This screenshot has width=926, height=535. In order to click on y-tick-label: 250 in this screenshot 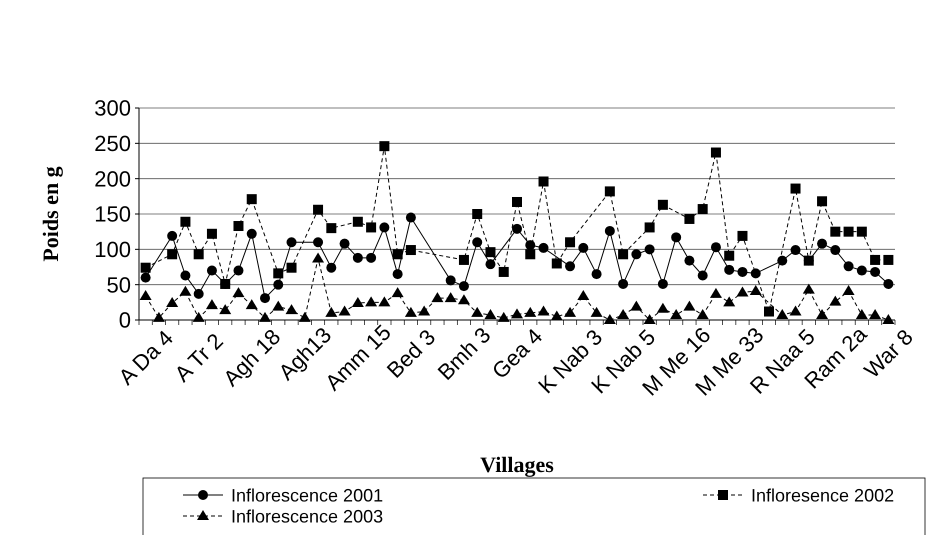, I will do `click(112, 143)`.